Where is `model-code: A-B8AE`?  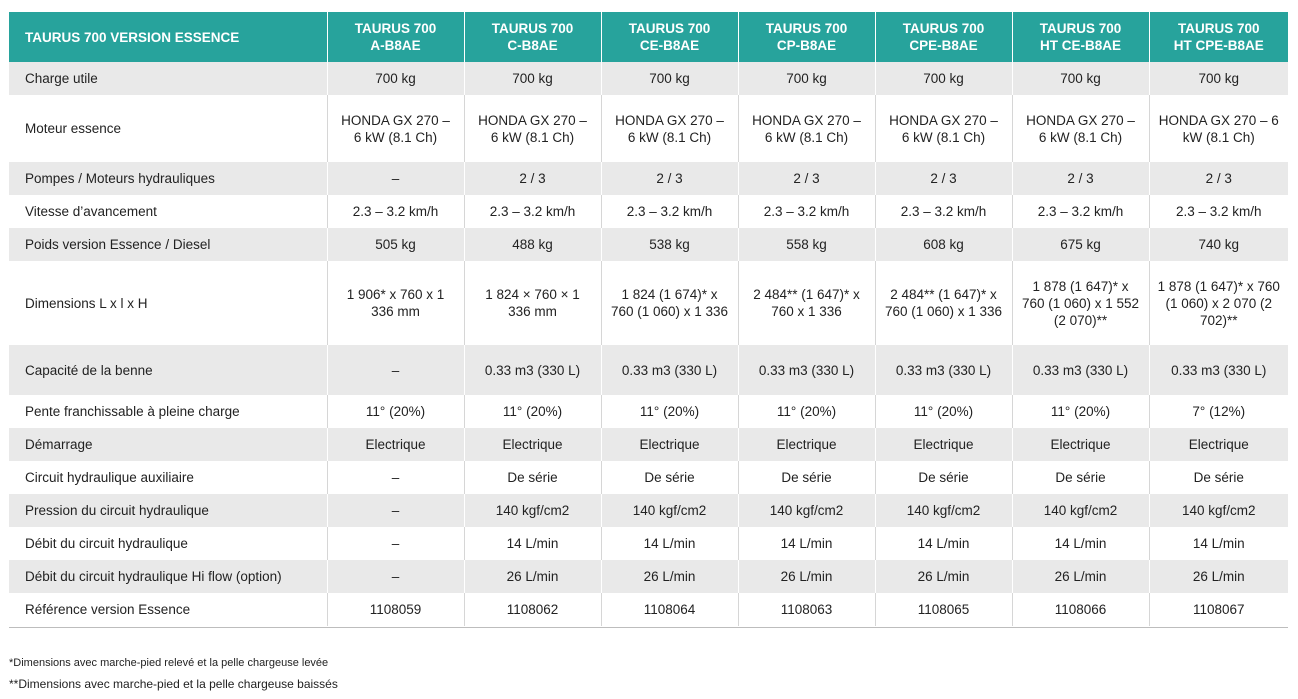
model-code: A-B8AE is located at coordinates (395, 45).